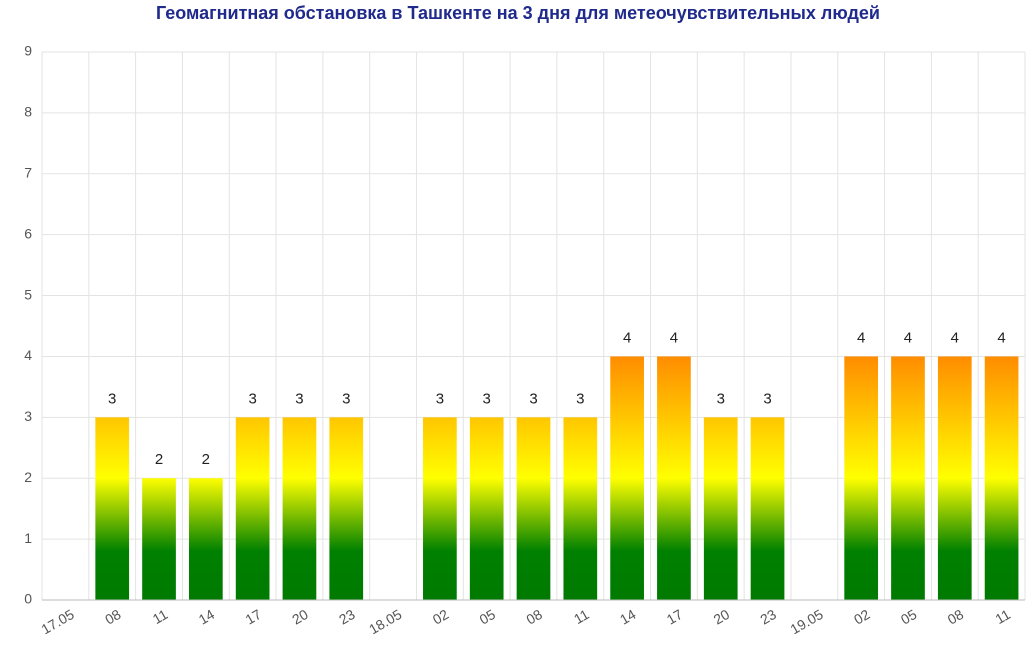 This screenshot has width=1036, height=658. Describe the element at coordinates (28, 416) in the screenshot. I see `y-tick-label: 3` at that location.